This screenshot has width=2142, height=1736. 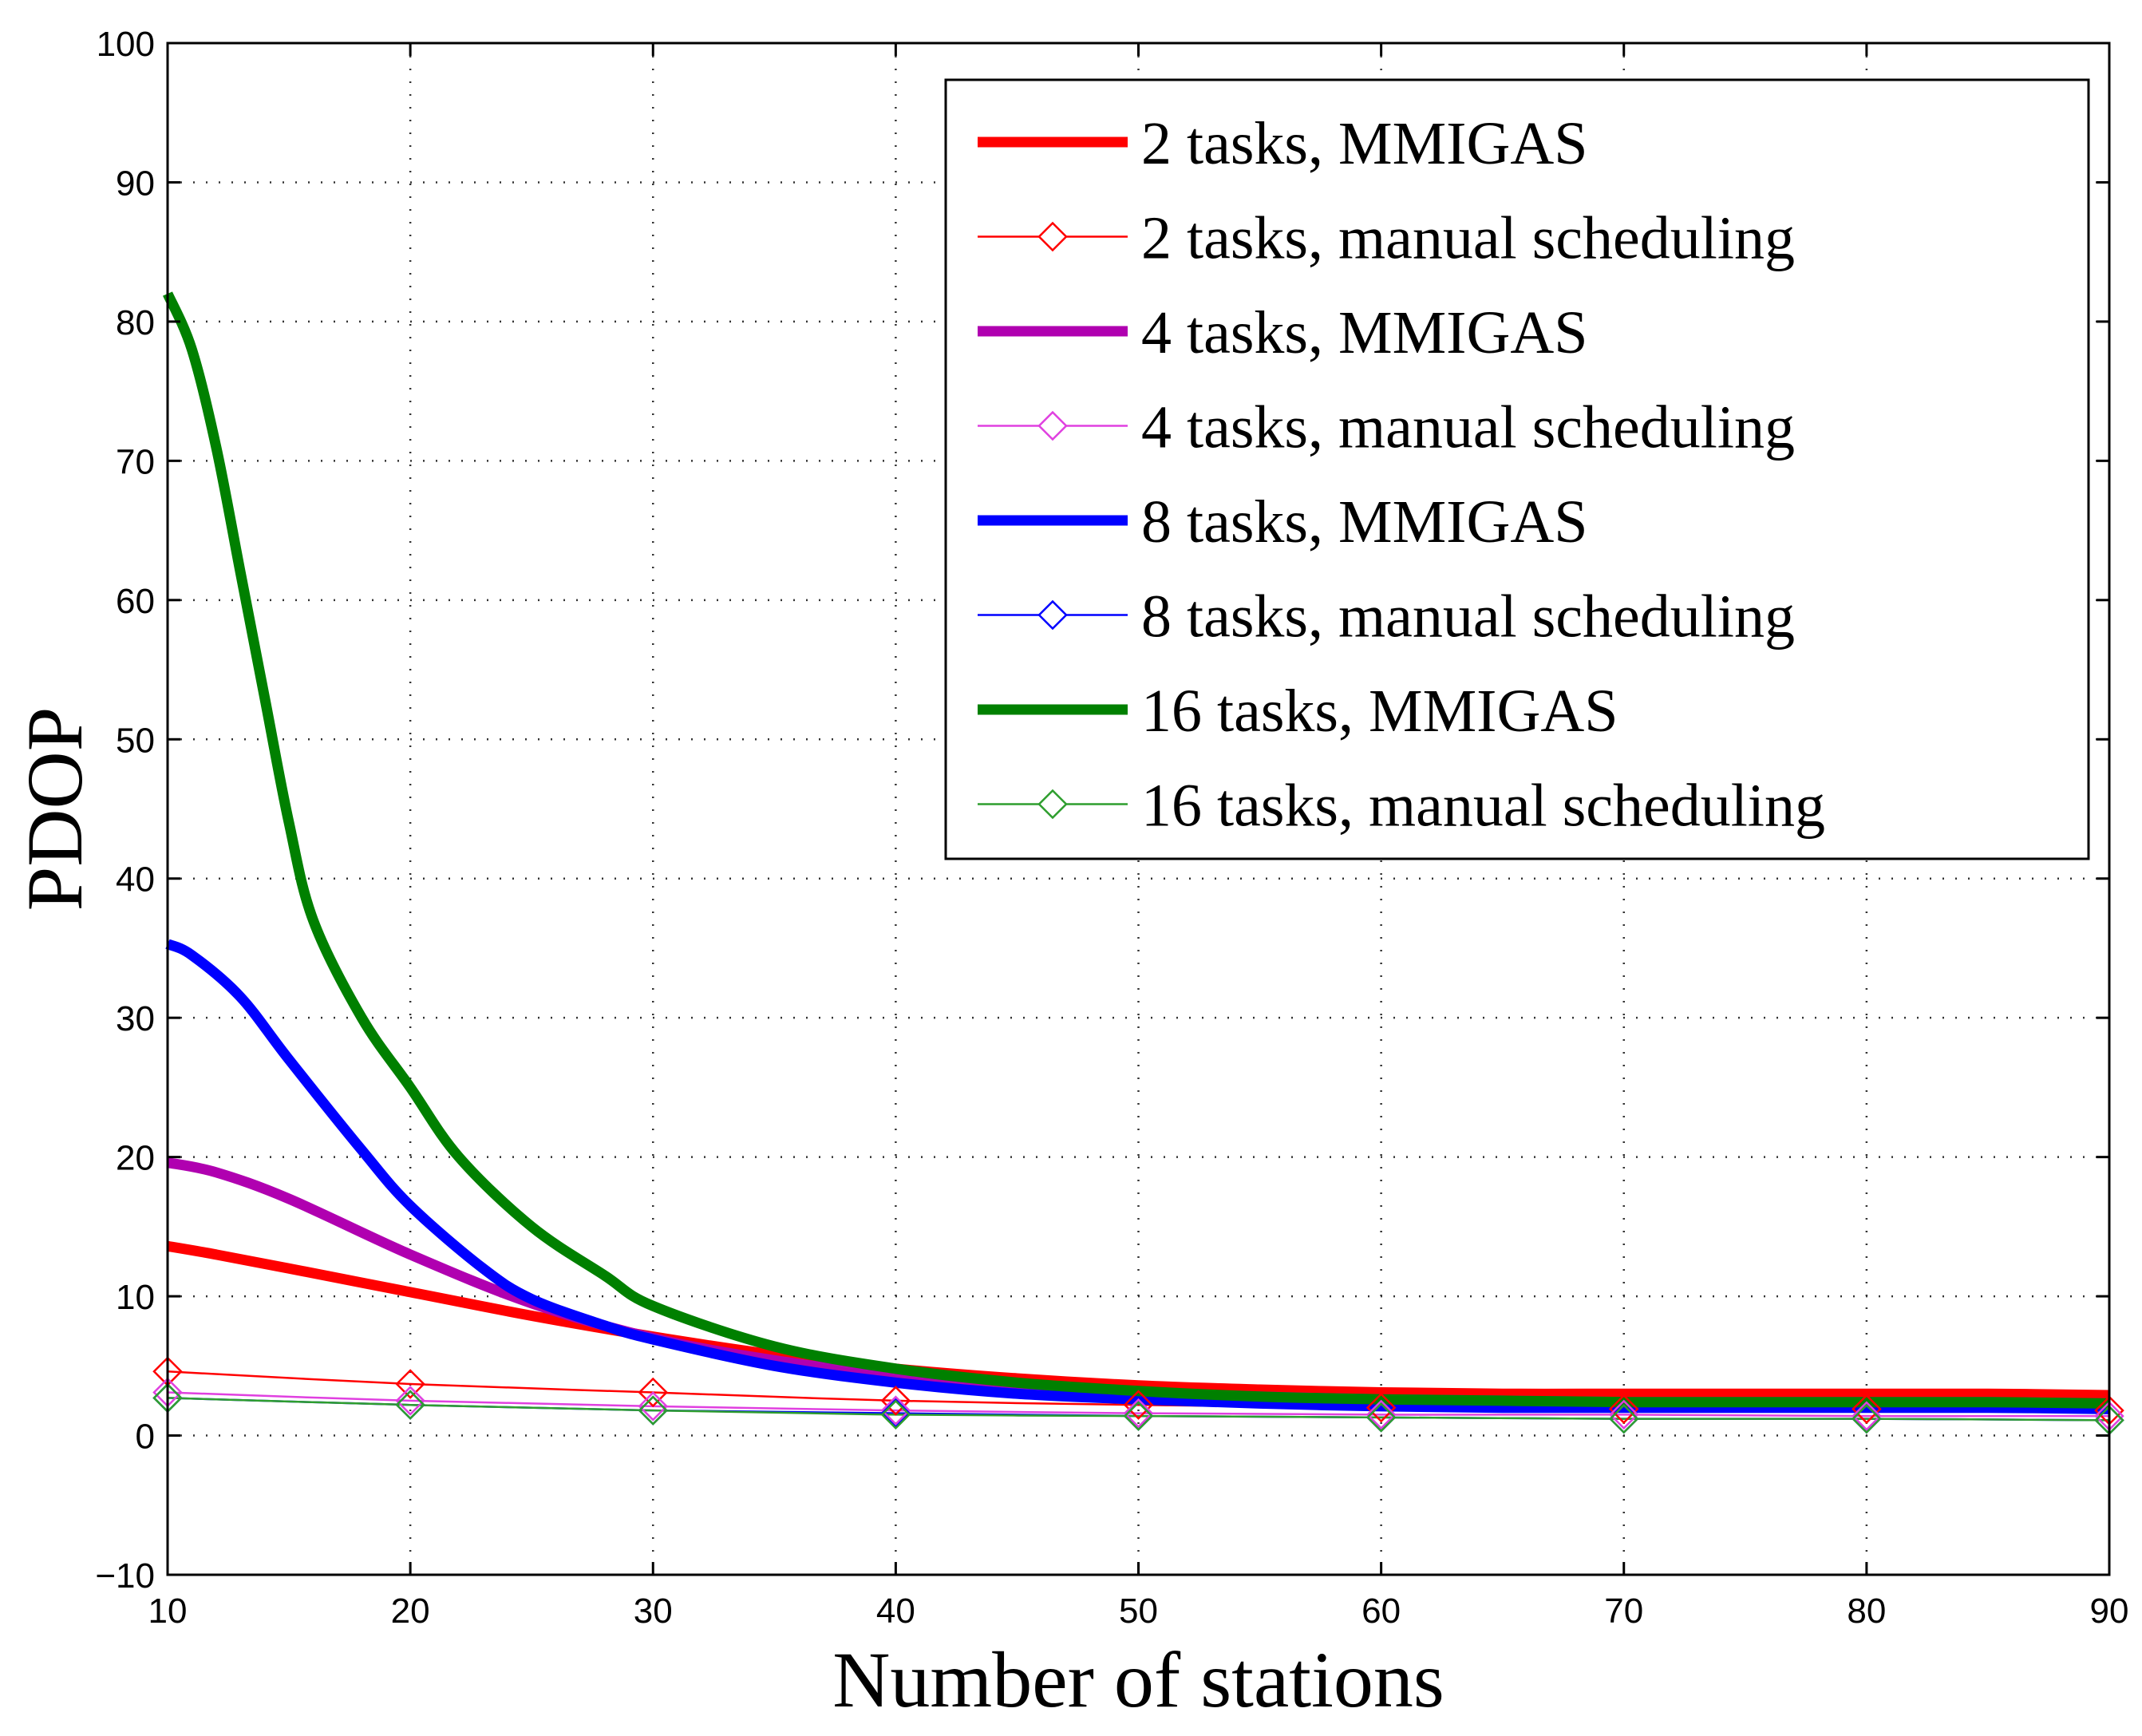 I want to click on y-tick-label: −10, so click(x=125, y=1576).